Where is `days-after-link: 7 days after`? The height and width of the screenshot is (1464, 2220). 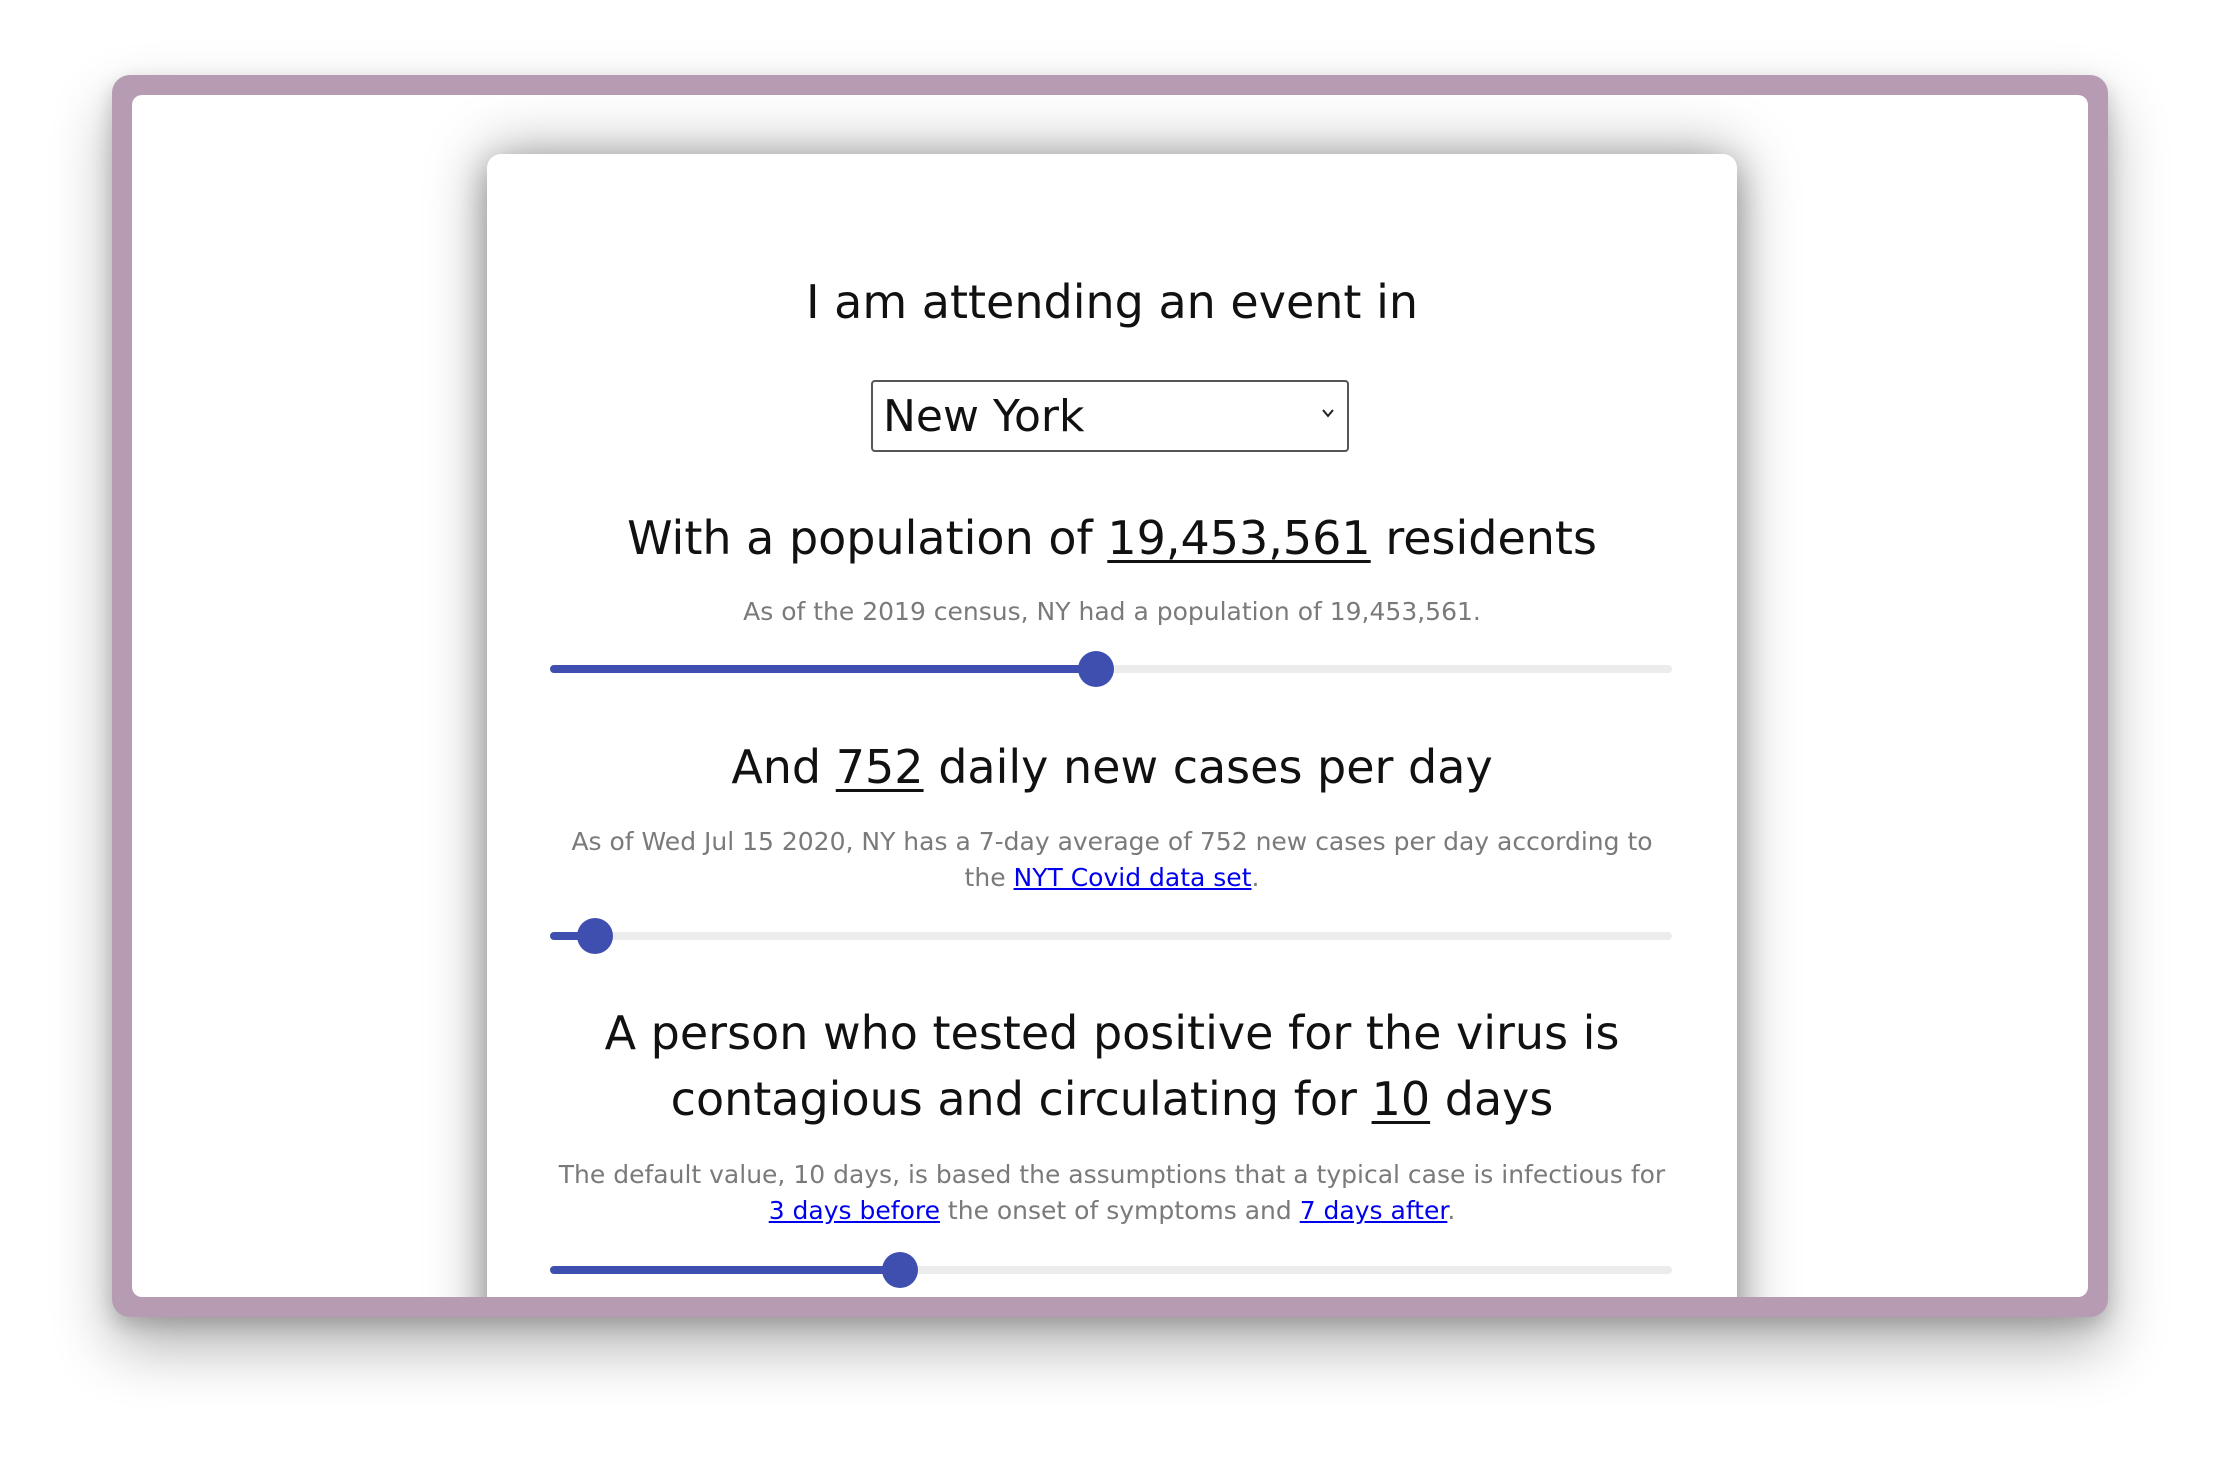 days-after-link: 7 days after is located at coordinates (1373, 1210).